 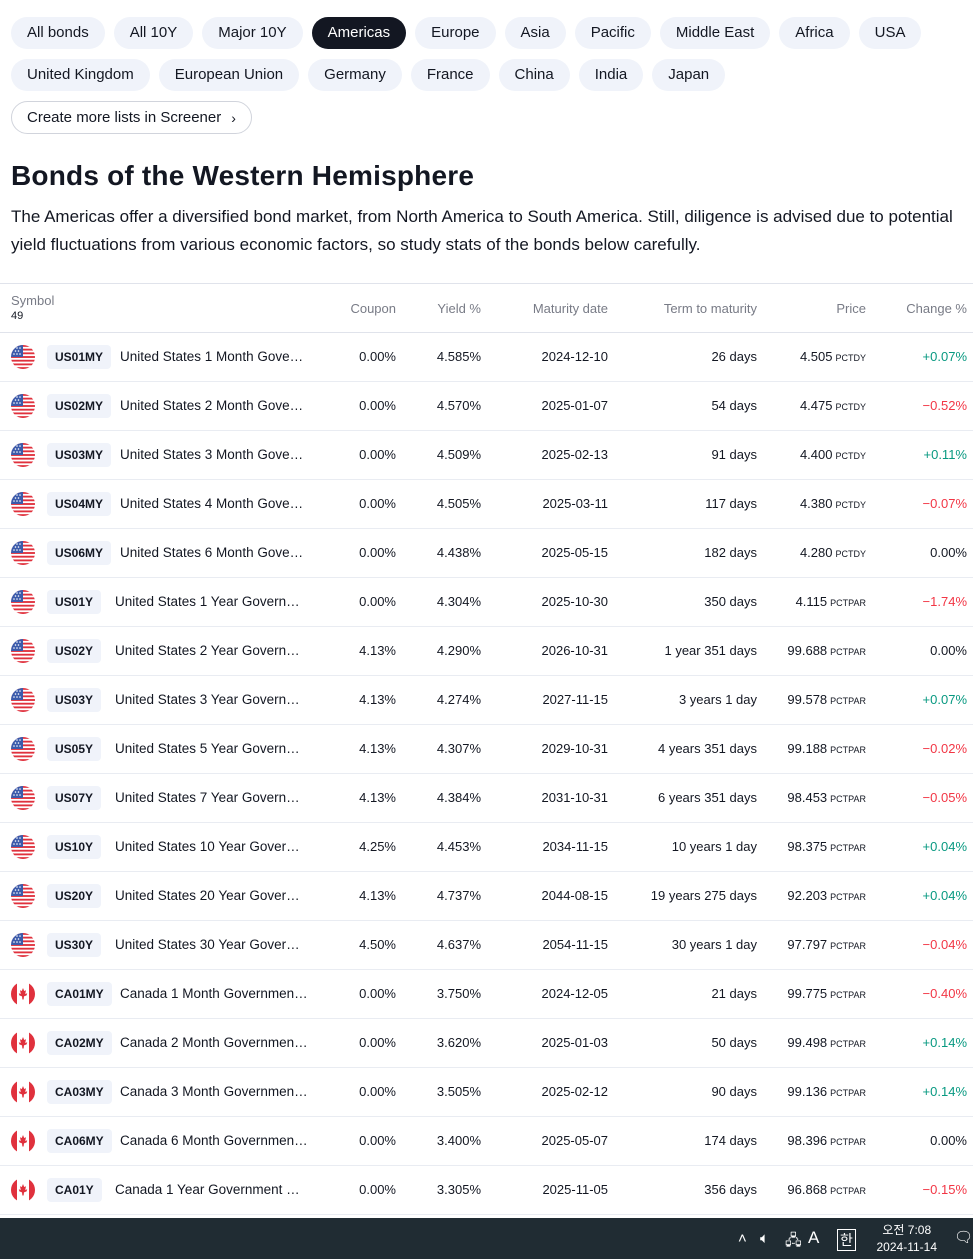 What do you see at coordinates (74, 798) in the screenshot?
I see `ticker-badge: US07Y` at bounding box center [74, 798].